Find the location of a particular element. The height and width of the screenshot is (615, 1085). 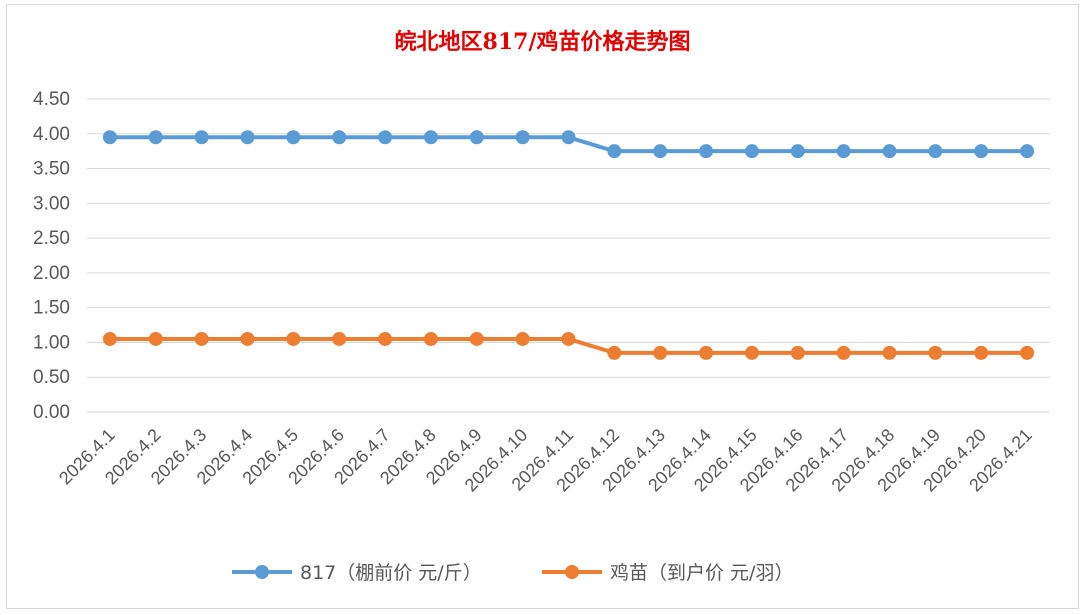

y-tick-label: 0.50 is located at coordinates (51, 377).